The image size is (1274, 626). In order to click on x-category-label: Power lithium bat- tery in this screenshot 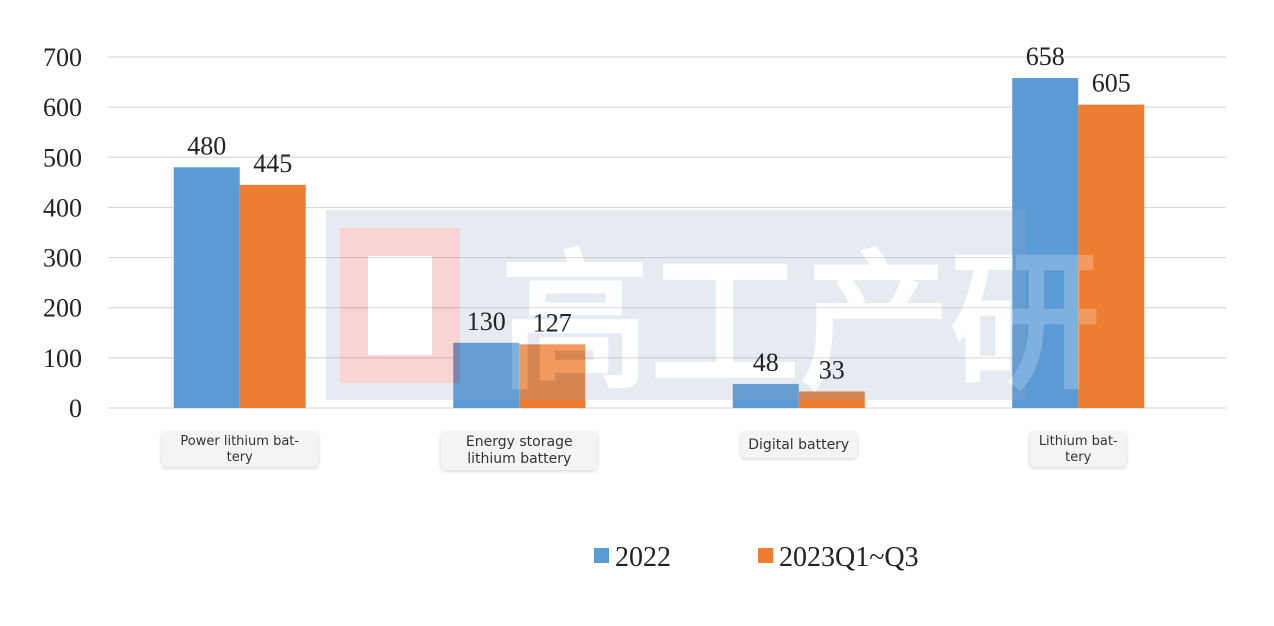, I will do `click(239, 450)`.